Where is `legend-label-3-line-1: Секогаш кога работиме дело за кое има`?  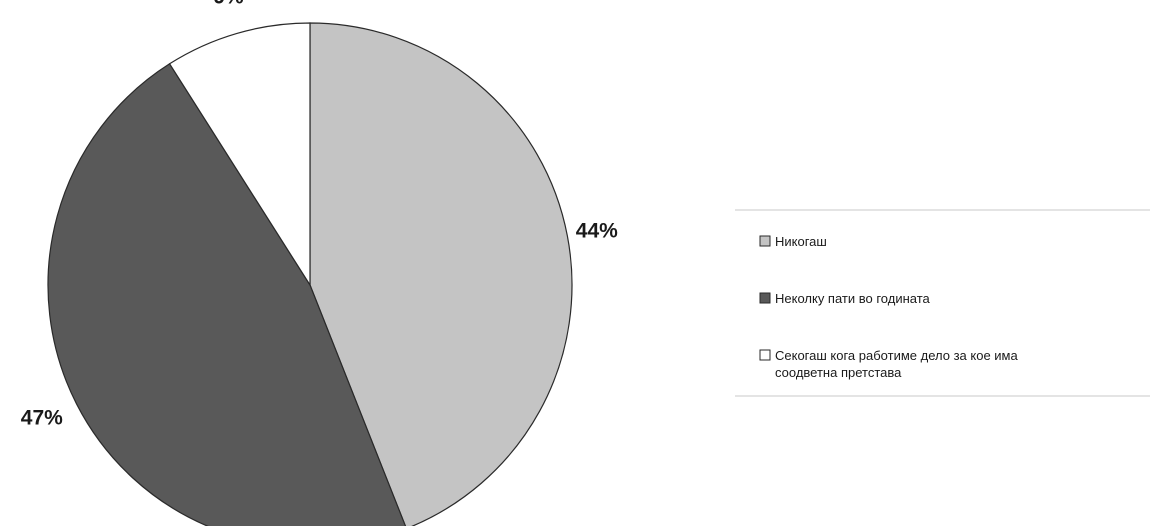 legend-label-3-line-1: Секогаш кога работиме дело за кое има is located at coordinates (896, 355).